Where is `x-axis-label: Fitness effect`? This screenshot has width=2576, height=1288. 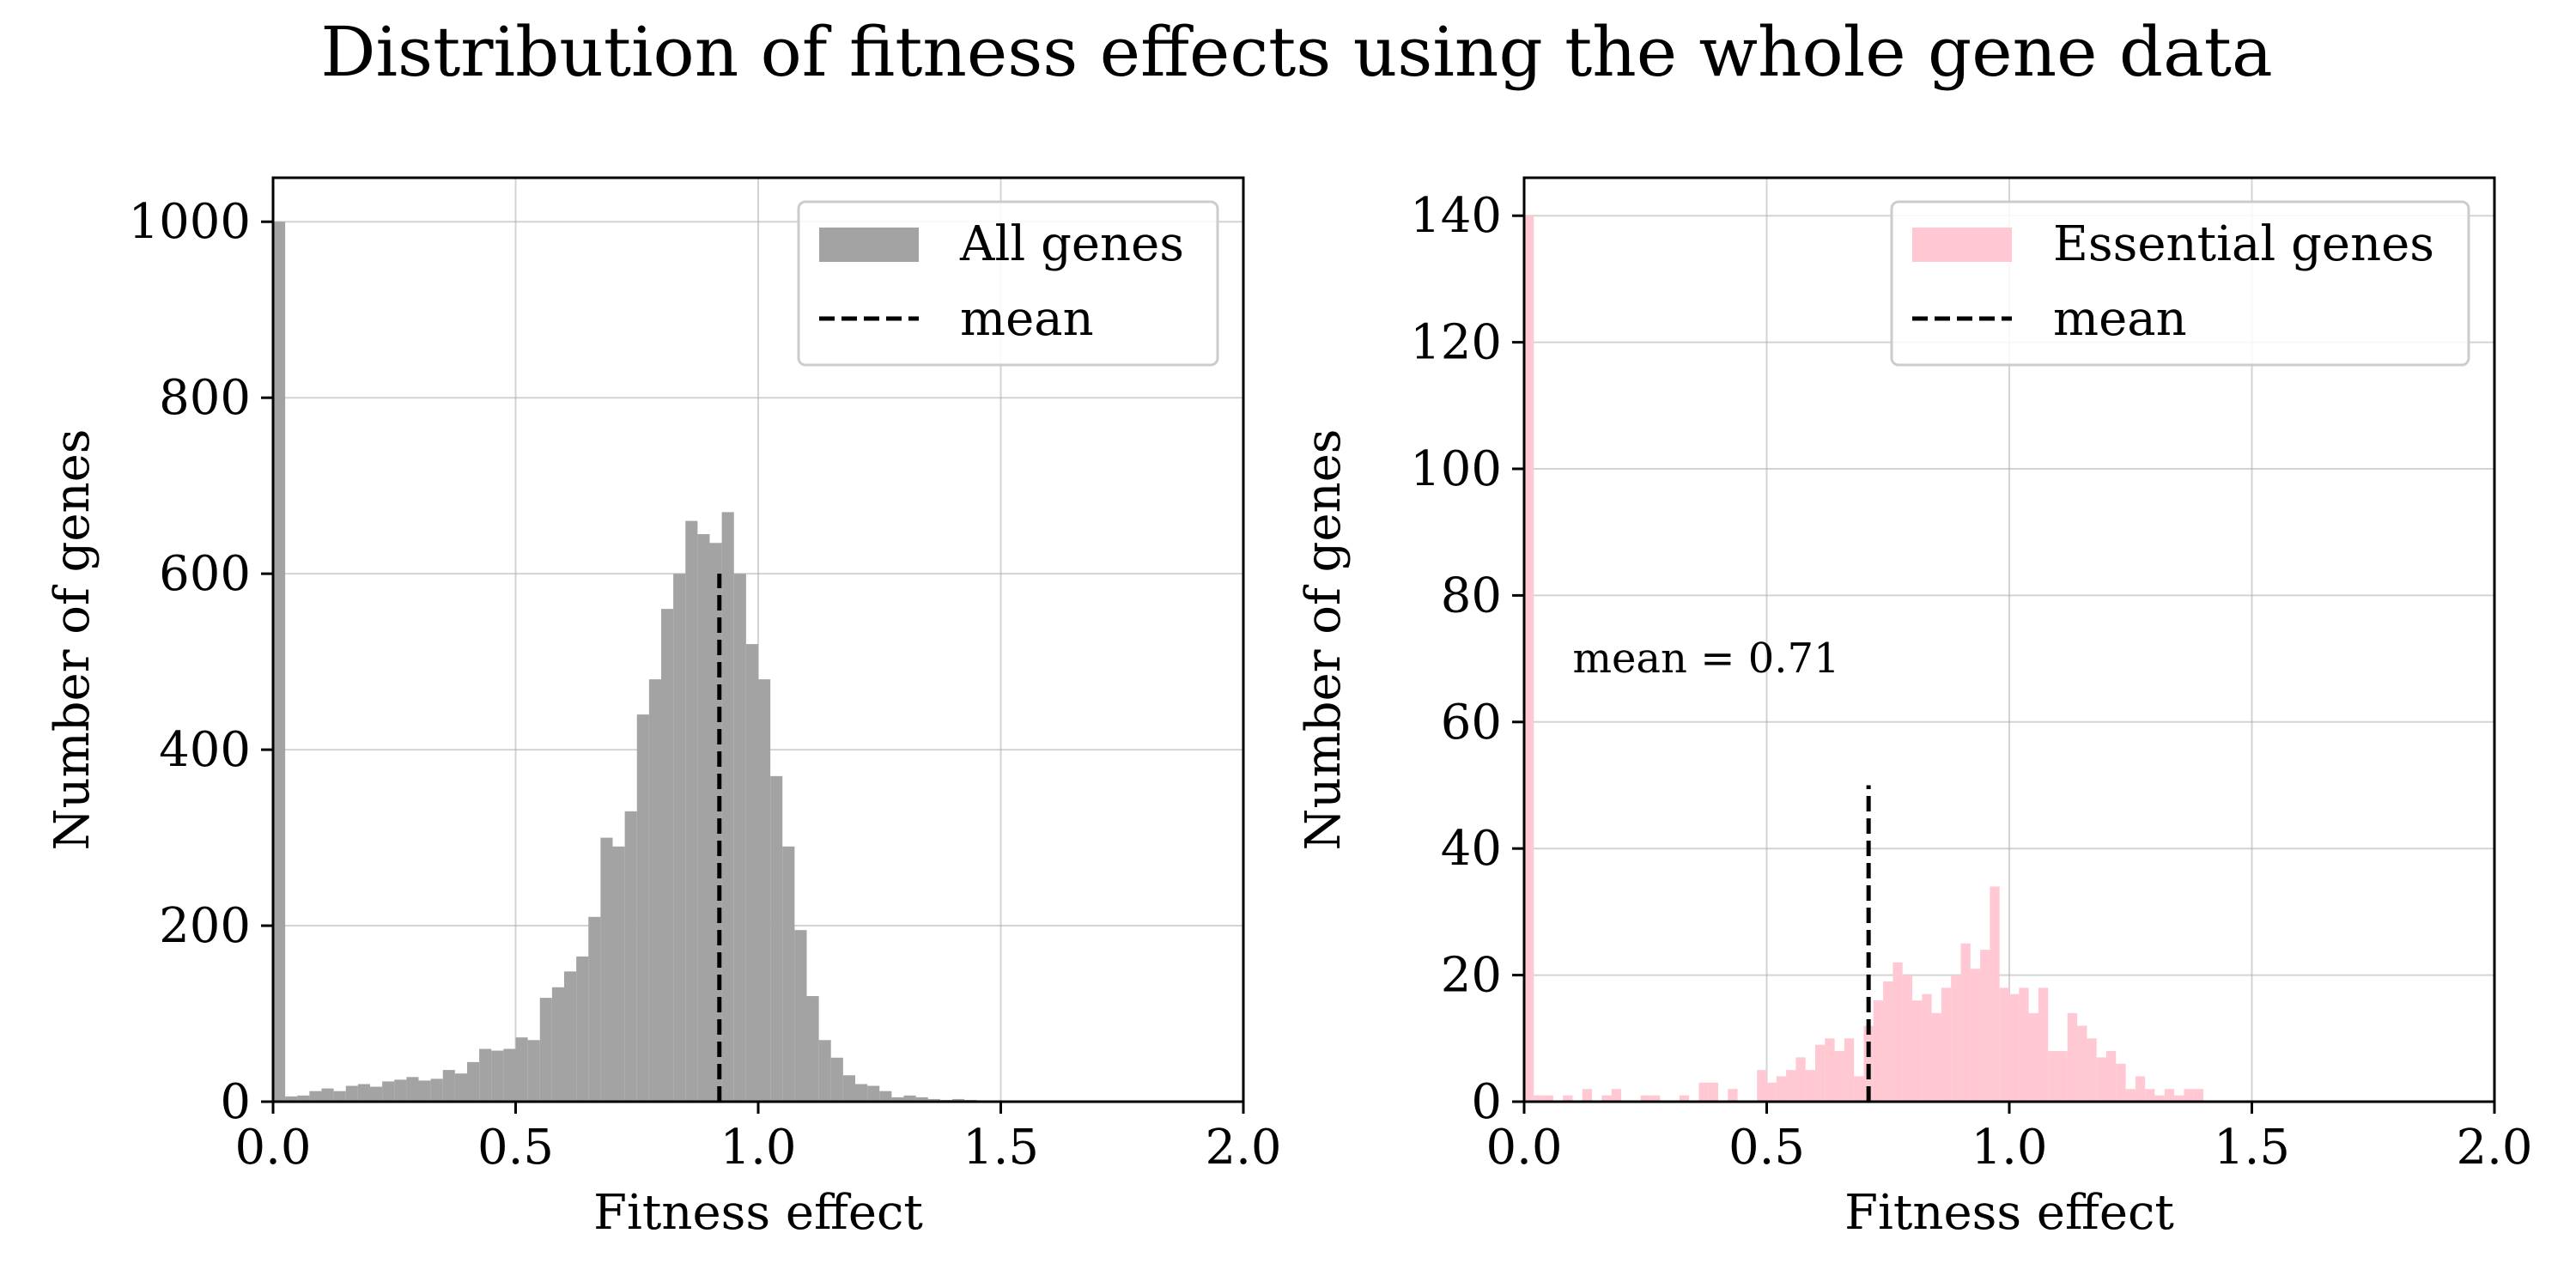
x-axis-label: Fitness effect is located at coordinates (2009, 1213).